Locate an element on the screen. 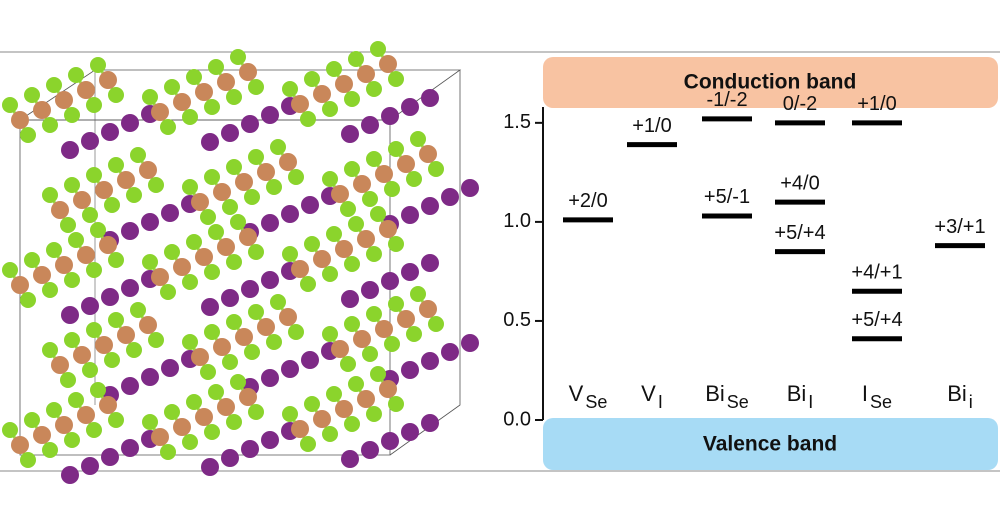  x-tick-label: I Se is located at coordinates (877, 396).